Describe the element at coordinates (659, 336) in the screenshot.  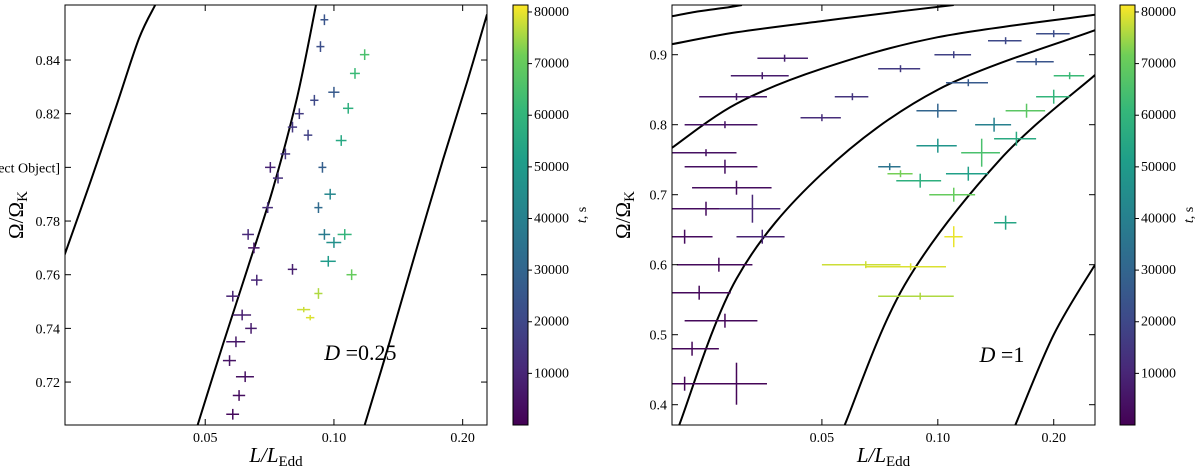
I see `y-tick-label: 0.5` at that location.